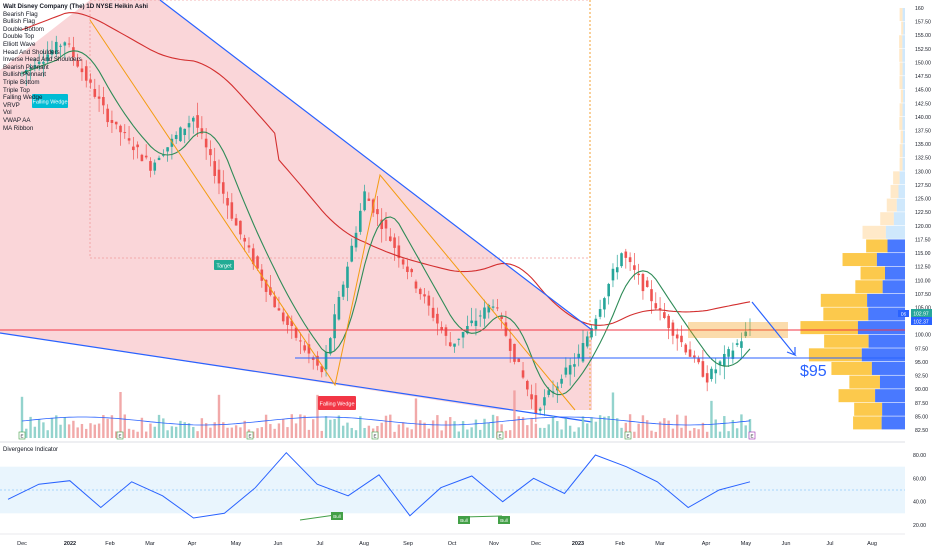 Image resolution: width=932 pixels, height=550 pixels. What do you see at coordinates (919, 491) in the screenshot?
I see `oscillator-axis: 80.00 60.00 40.00 20.00` at bounding box center [919, 491].